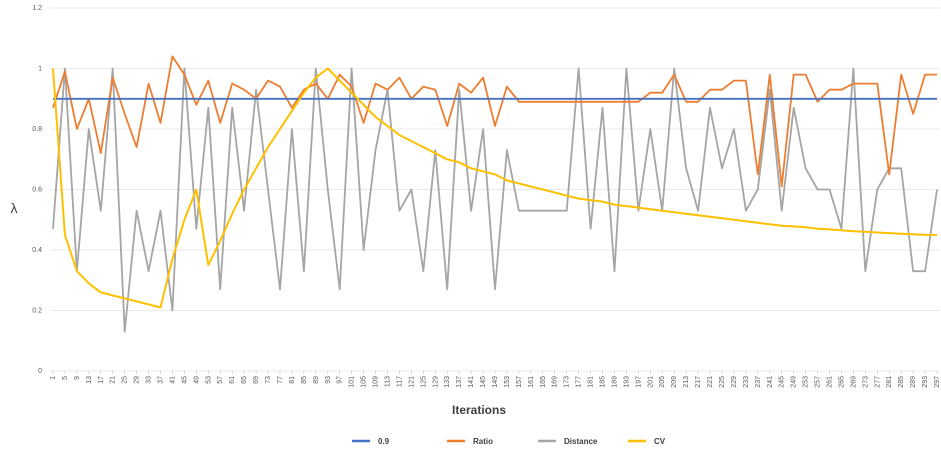 This screenshot has height=456, width=941. I want to click on x-tick-label: 257, so click(818, 382).